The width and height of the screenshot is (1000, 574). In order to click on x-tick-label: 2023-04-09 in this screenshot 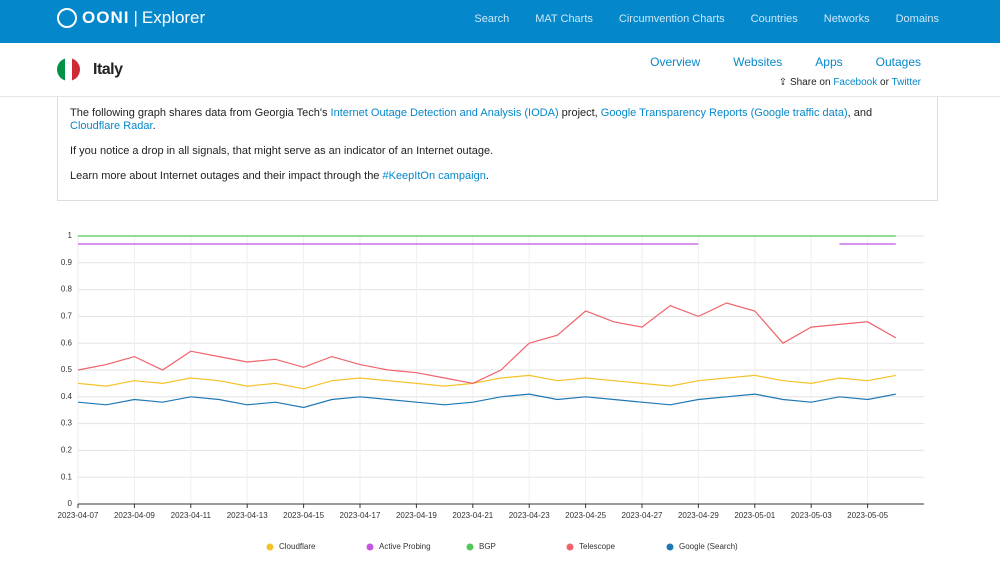, I will do `click(134, 515)`.